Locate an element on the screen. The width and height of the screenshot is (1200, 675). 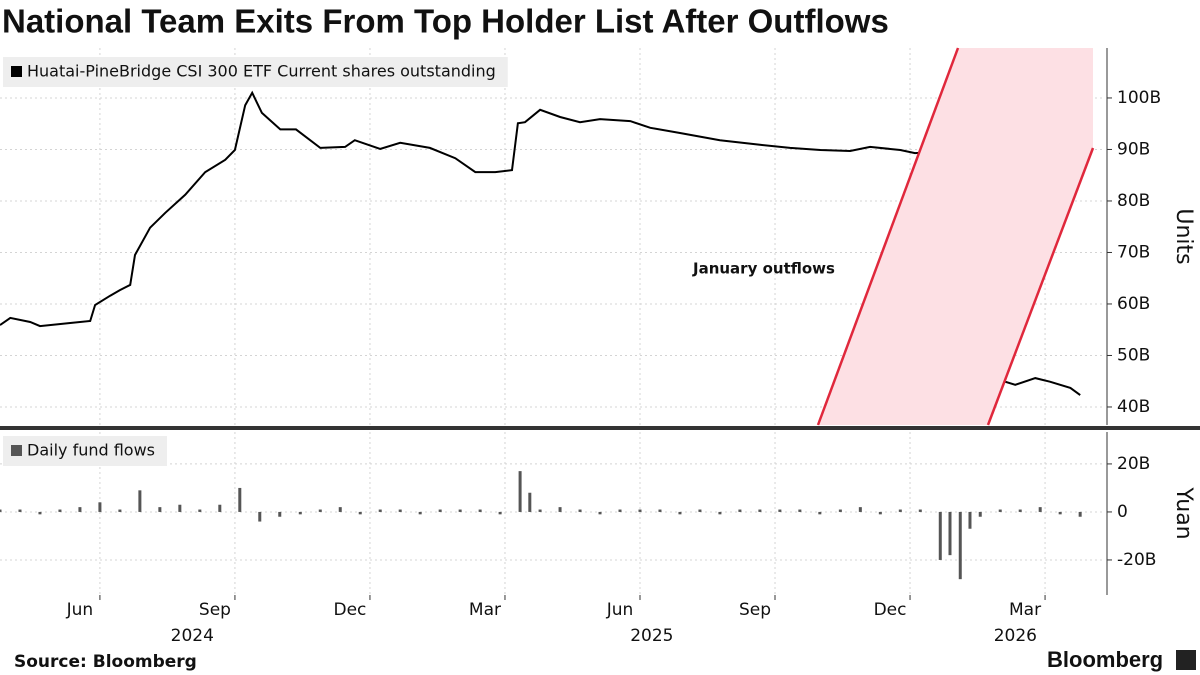
y-tick-label: 20B is located at coordinates (1133, 464).